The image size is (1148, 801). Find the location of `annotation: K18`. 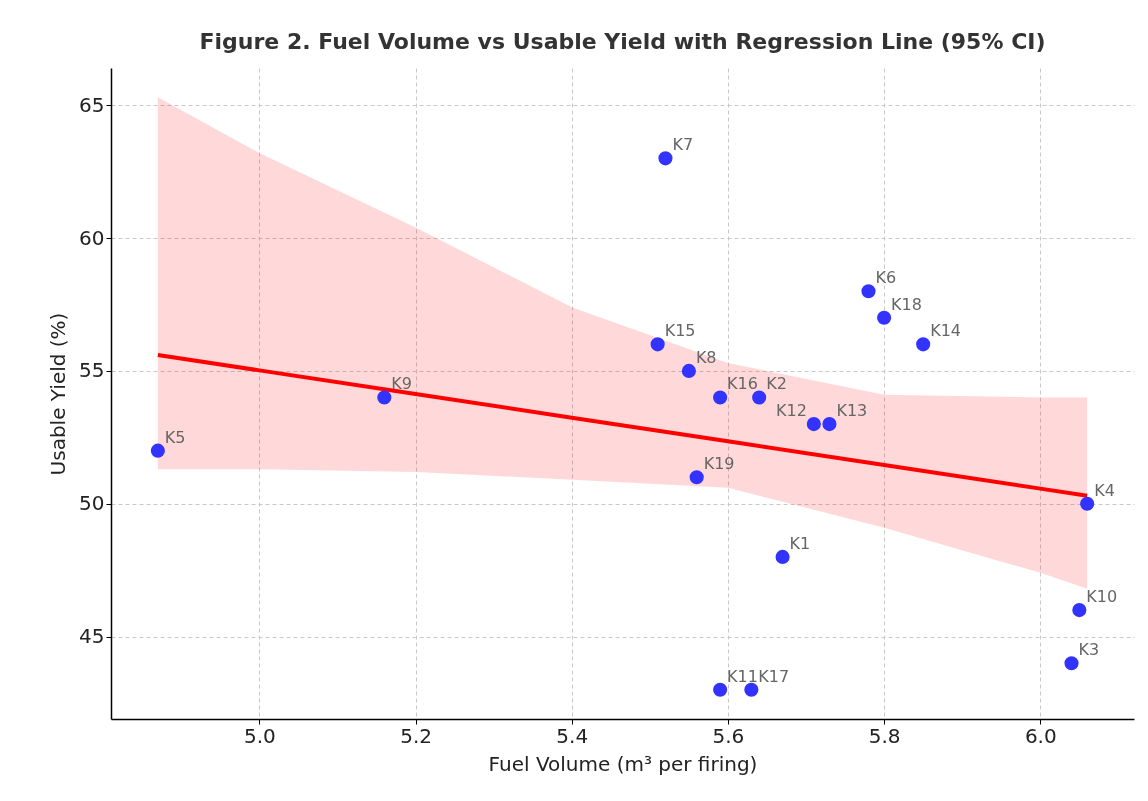

annotation: K18 is located at coordinates (906, 304).